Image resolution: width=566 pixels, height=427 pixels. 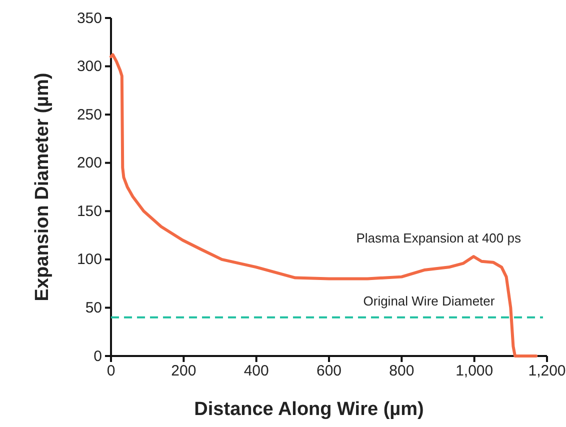 I want to click on y-tick-label: 350, so click(x=89, y=18).